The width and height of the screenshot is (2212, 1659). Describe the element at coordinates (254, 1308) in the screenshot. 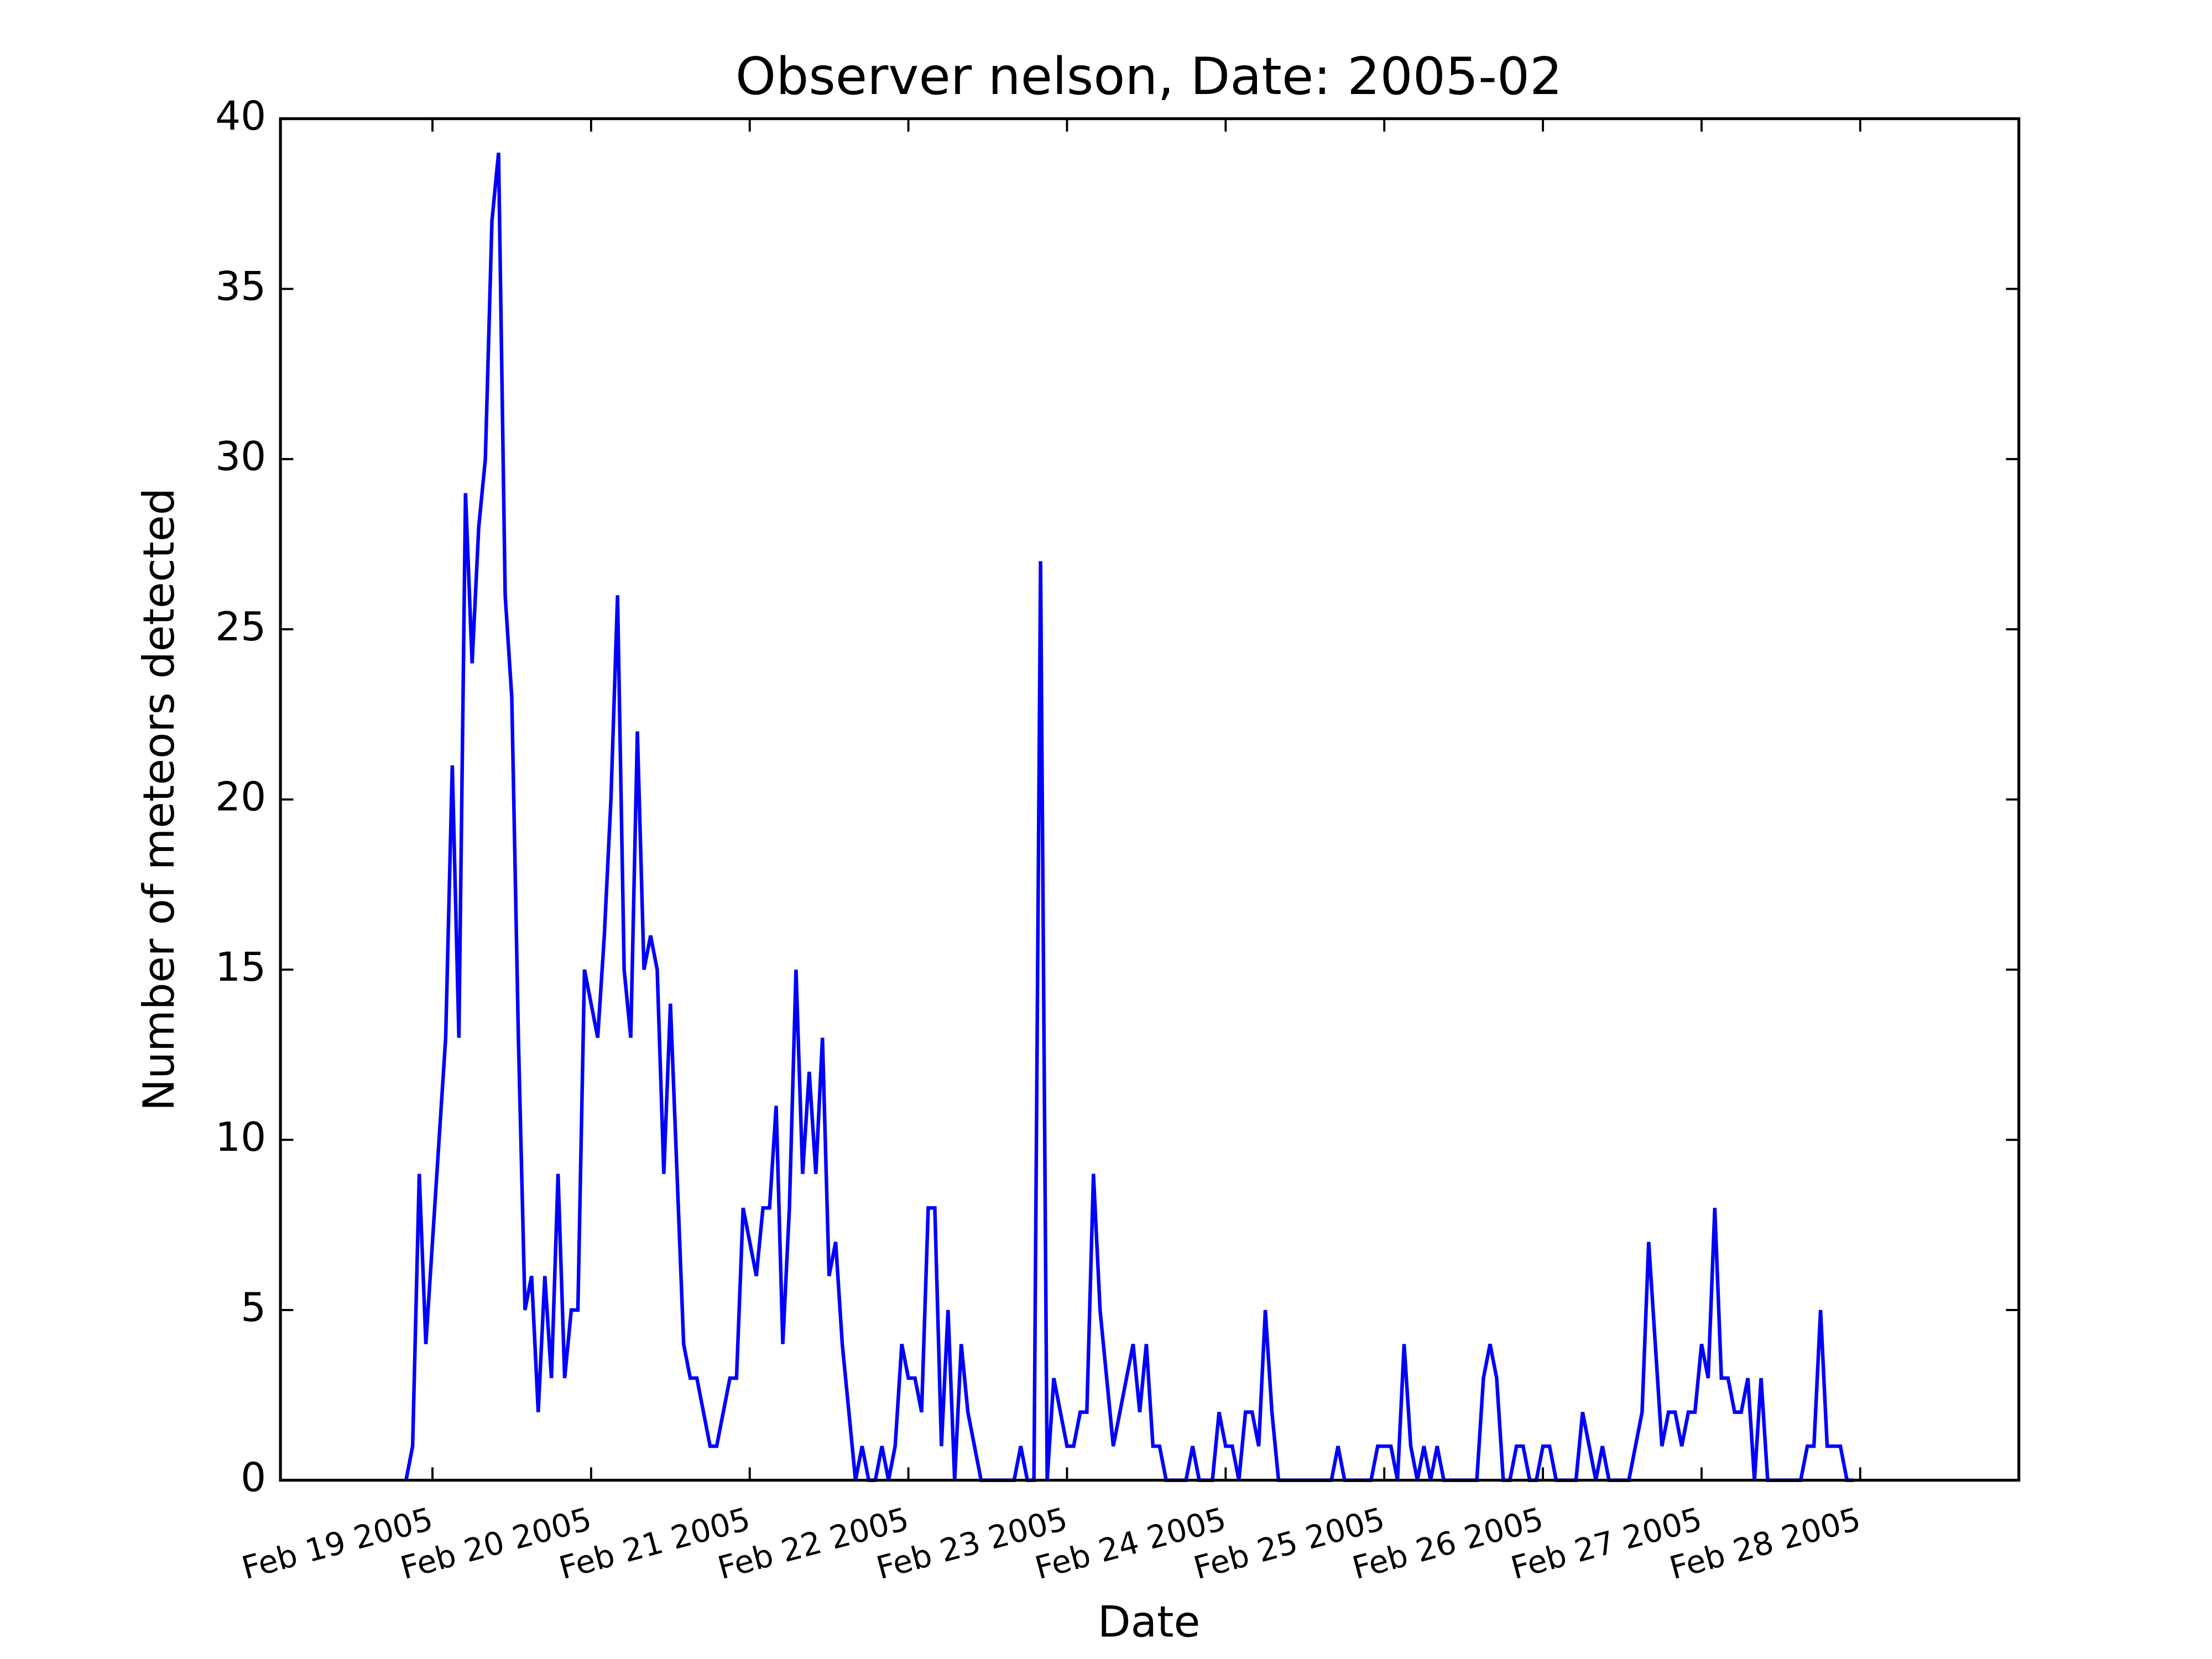

I see `y-tick-label: 5` at that location.